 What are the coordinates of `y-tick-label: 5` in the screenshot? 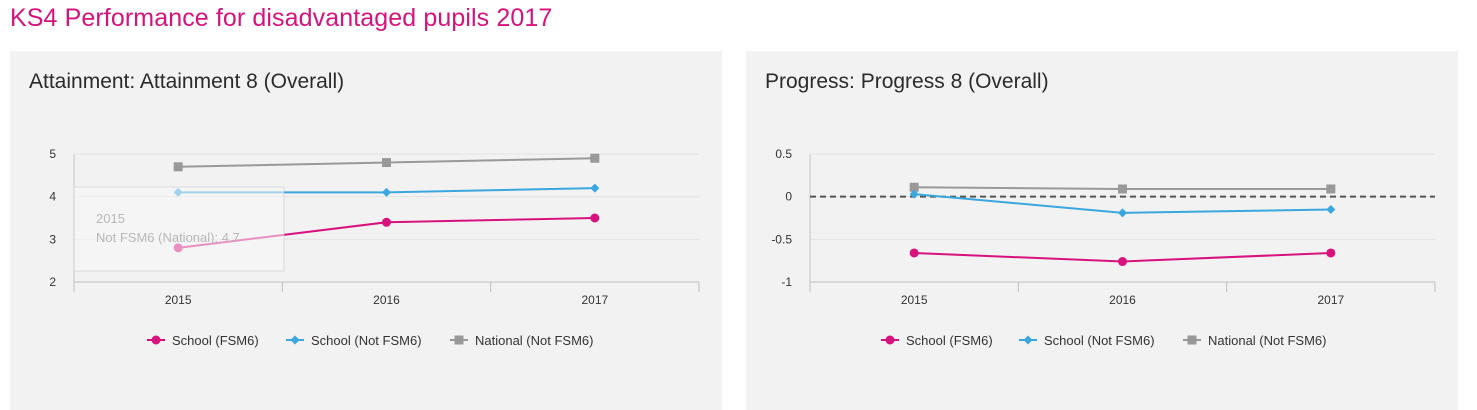 It's located at (52, 154).